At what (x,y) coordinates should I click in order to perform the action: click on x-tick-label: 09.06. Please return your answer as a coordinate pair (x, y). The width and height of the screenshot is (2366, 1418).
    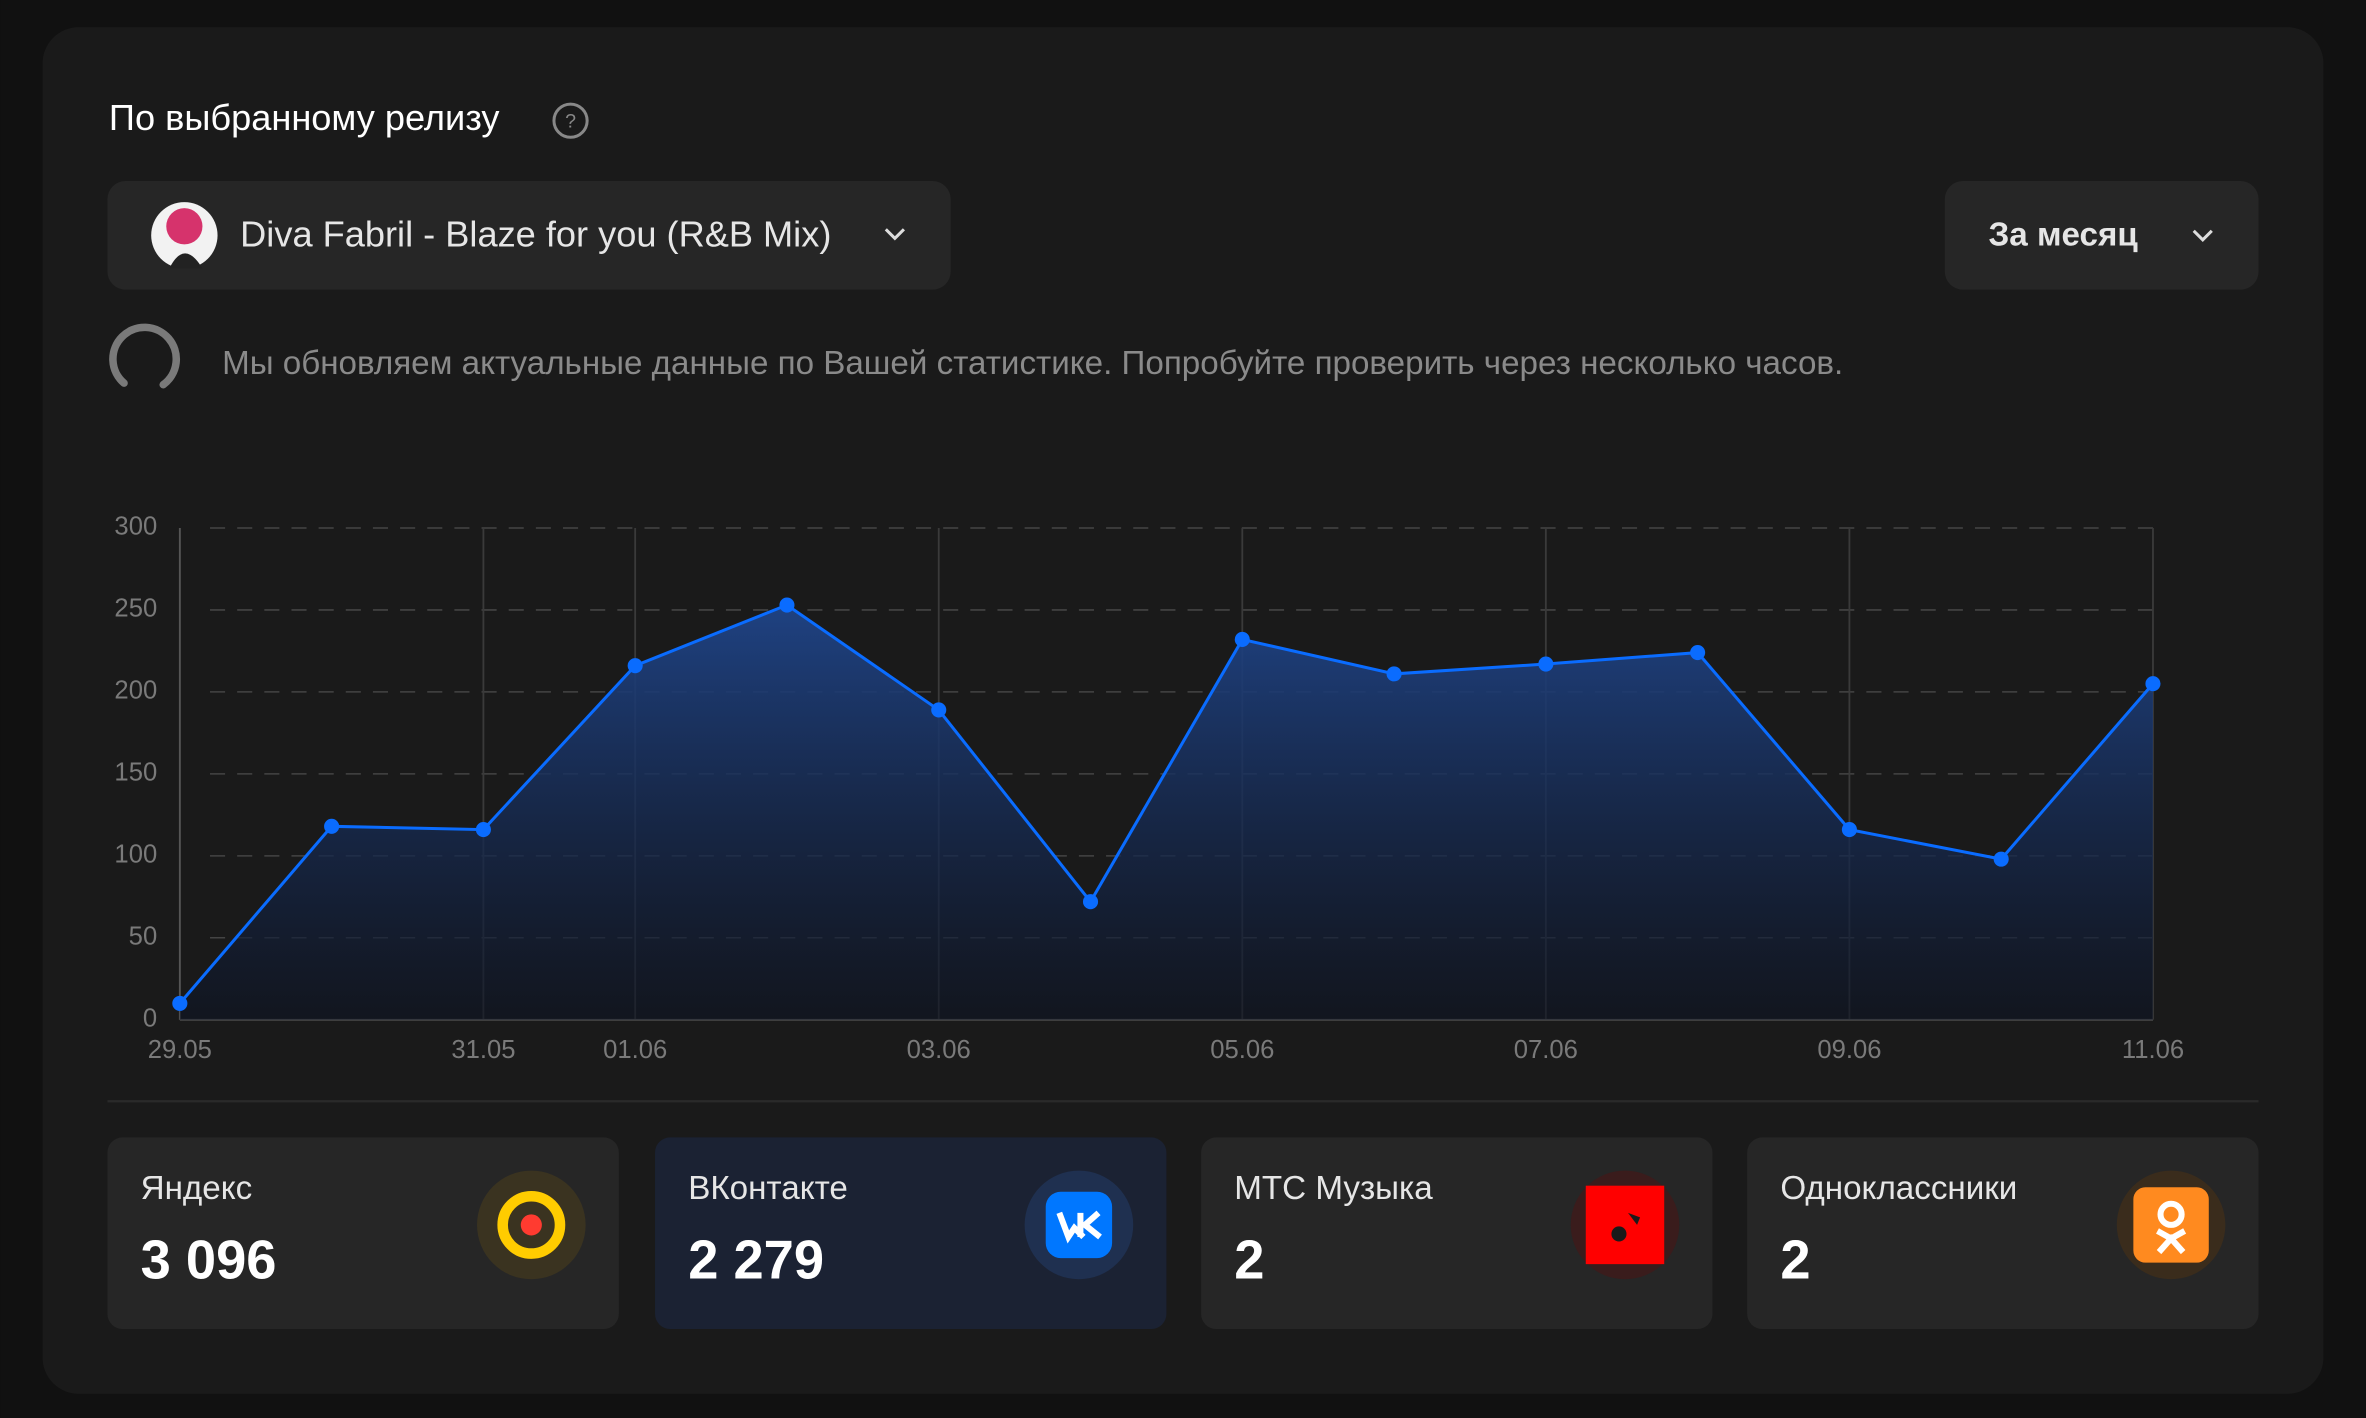
    Looking at the image, I should click on (1849, 1050).